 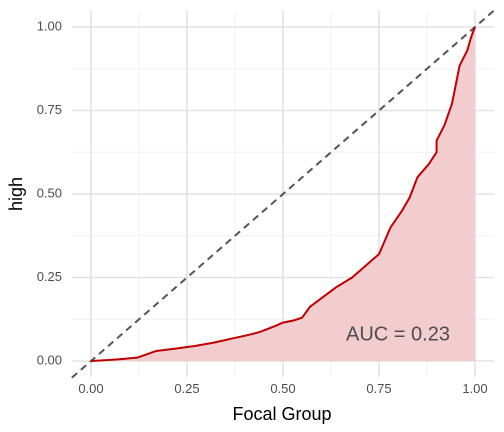 I want to click on y-tick-label: 0.00, so click(x=49, y=359).